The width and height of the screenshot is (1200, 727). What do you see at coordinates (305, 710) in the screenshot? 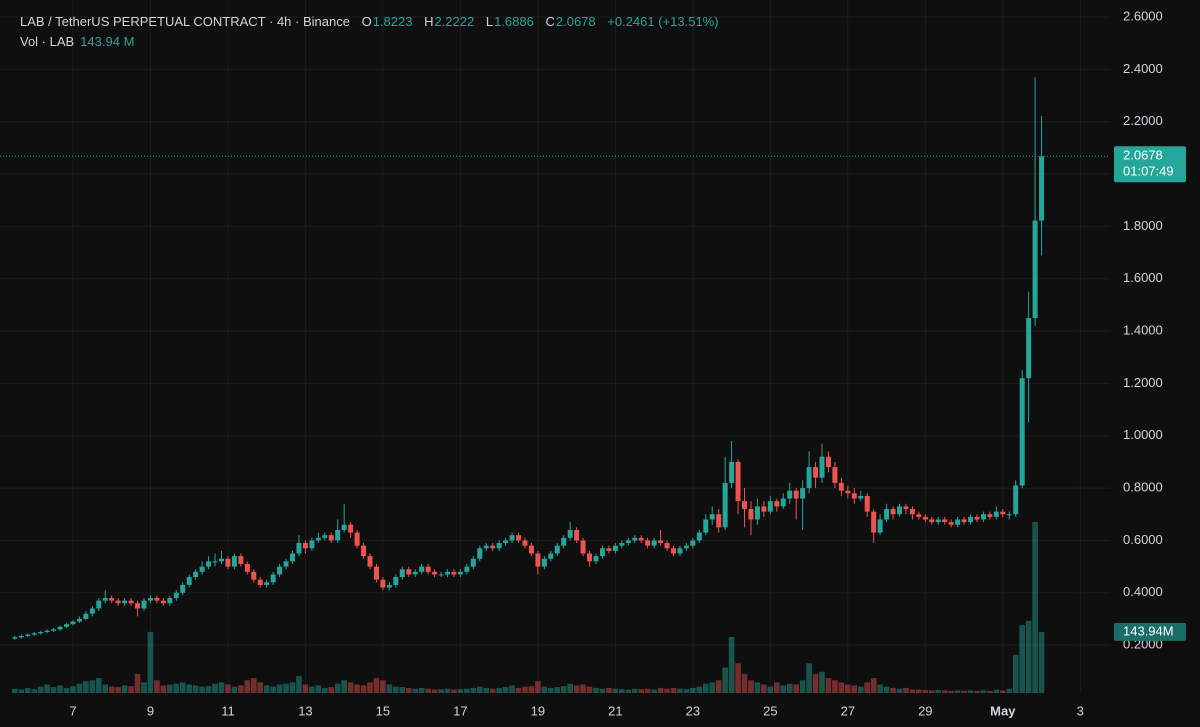
I see `x-tick-label: 13` at bounding box center [305, 710].